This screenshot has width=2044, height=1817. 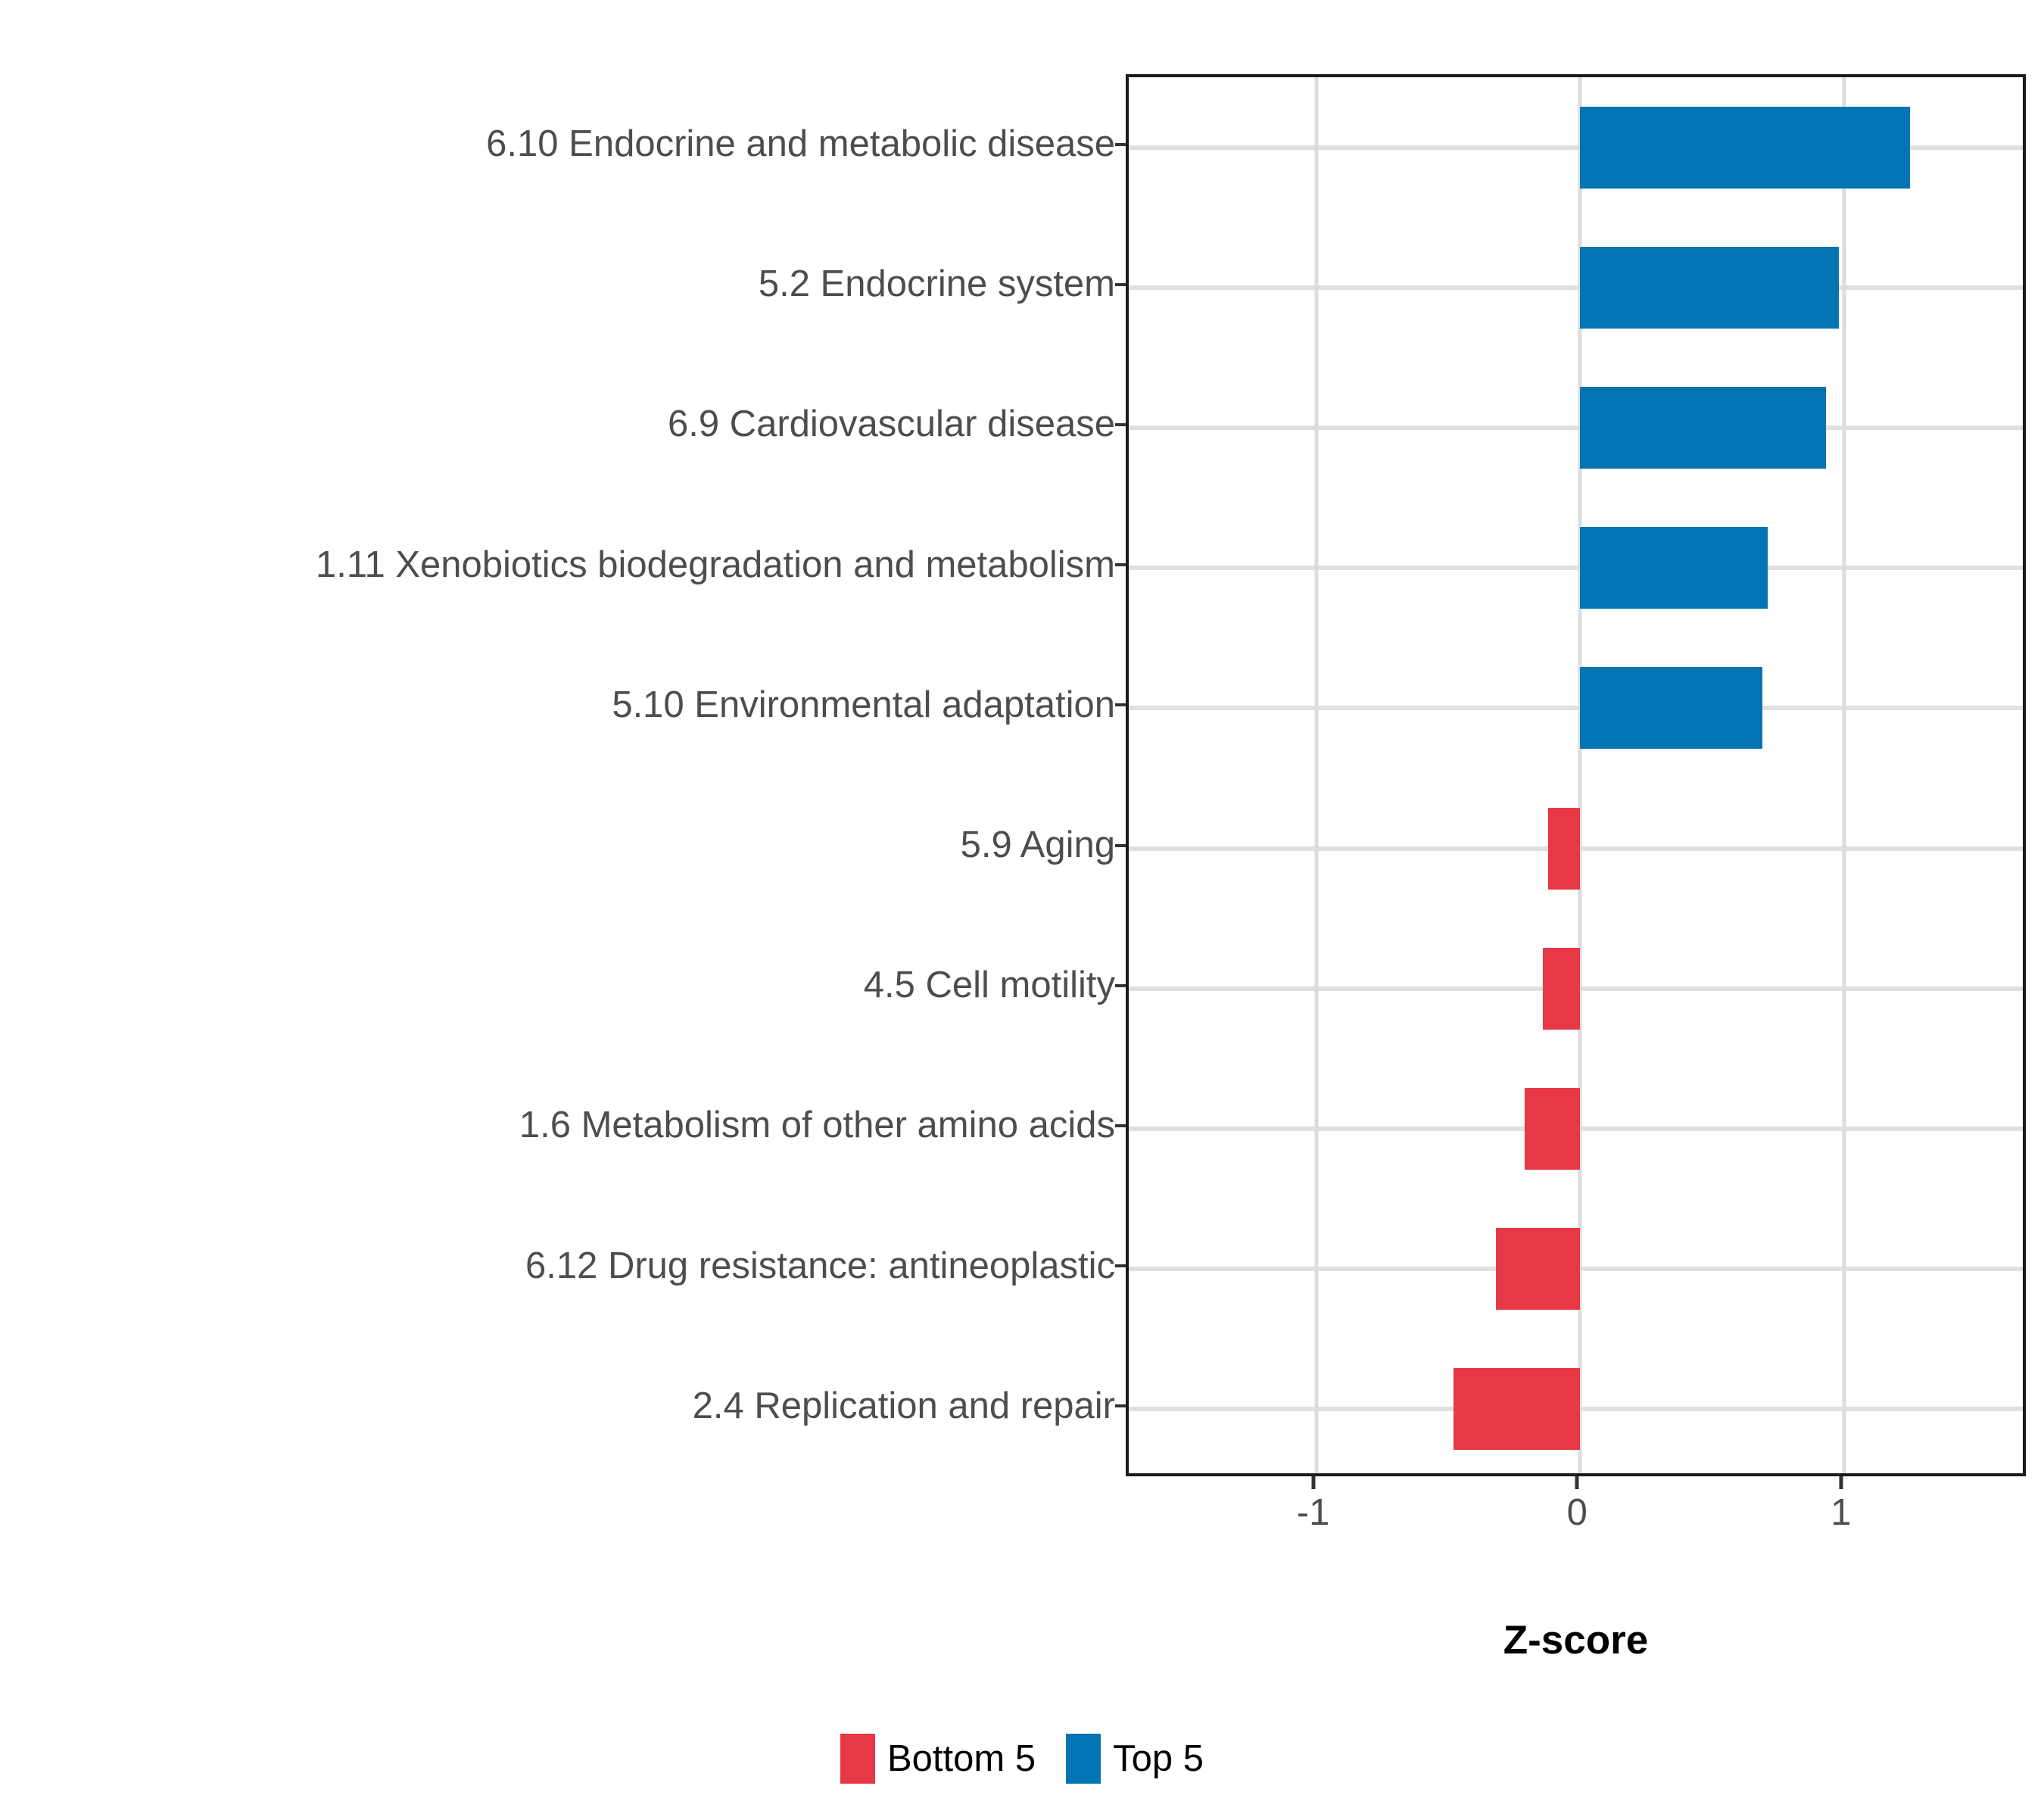 What do you see at coordinates (1158, 1758) in the screenshot?
I see `legend-label: Top 5` at bounding box center [1158, 1758].